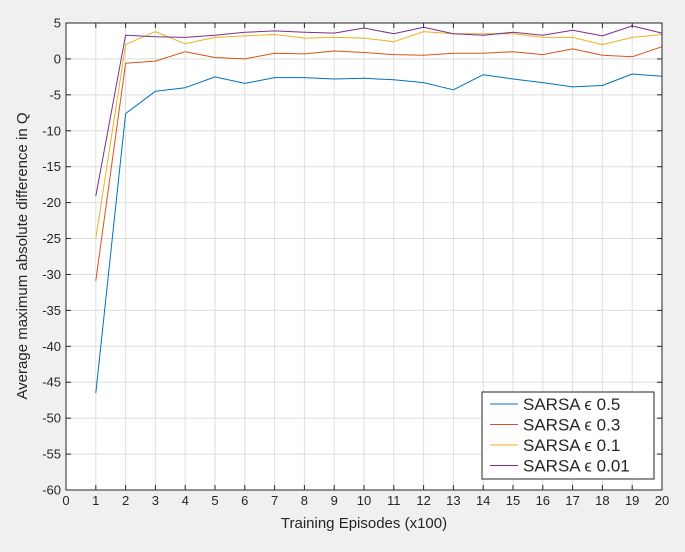  Describe the element at coordinates (571, 425) in the screenshot. I see `legend-label-2: SARSA ϵ 0.3` at that location.